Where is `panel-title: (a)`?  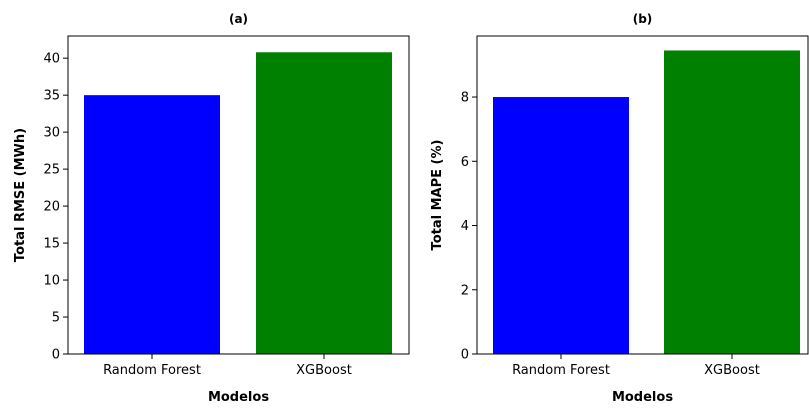
panel-title: (a) is located at coordinates (238, 19).